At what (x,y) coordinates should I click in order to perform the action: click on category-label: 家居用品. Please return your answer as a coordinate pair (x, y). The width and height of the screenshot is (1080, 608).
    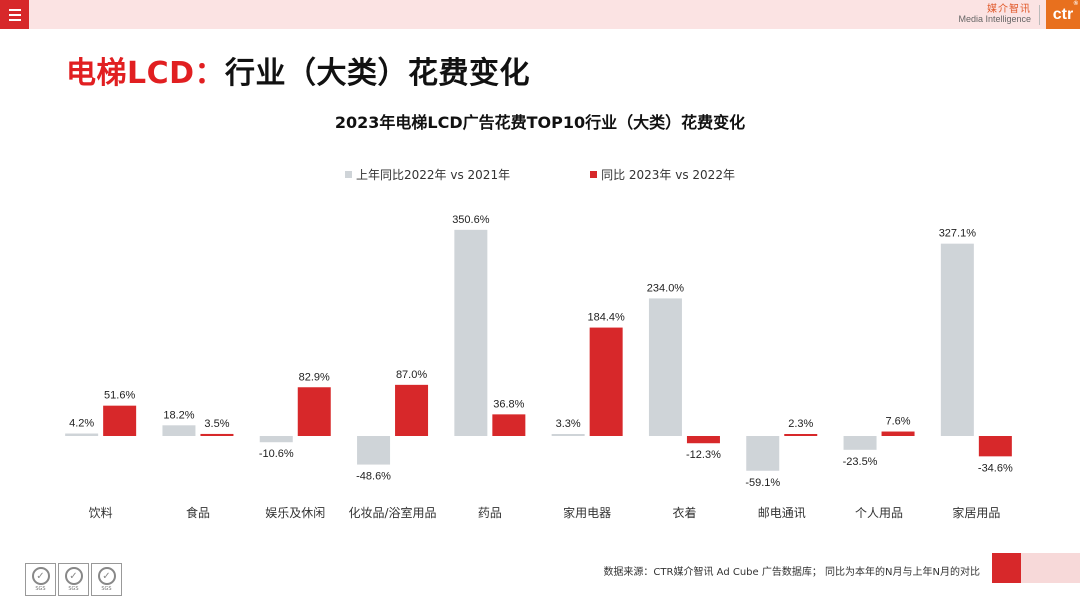
    Looking at the image, I should click on (976, 512).